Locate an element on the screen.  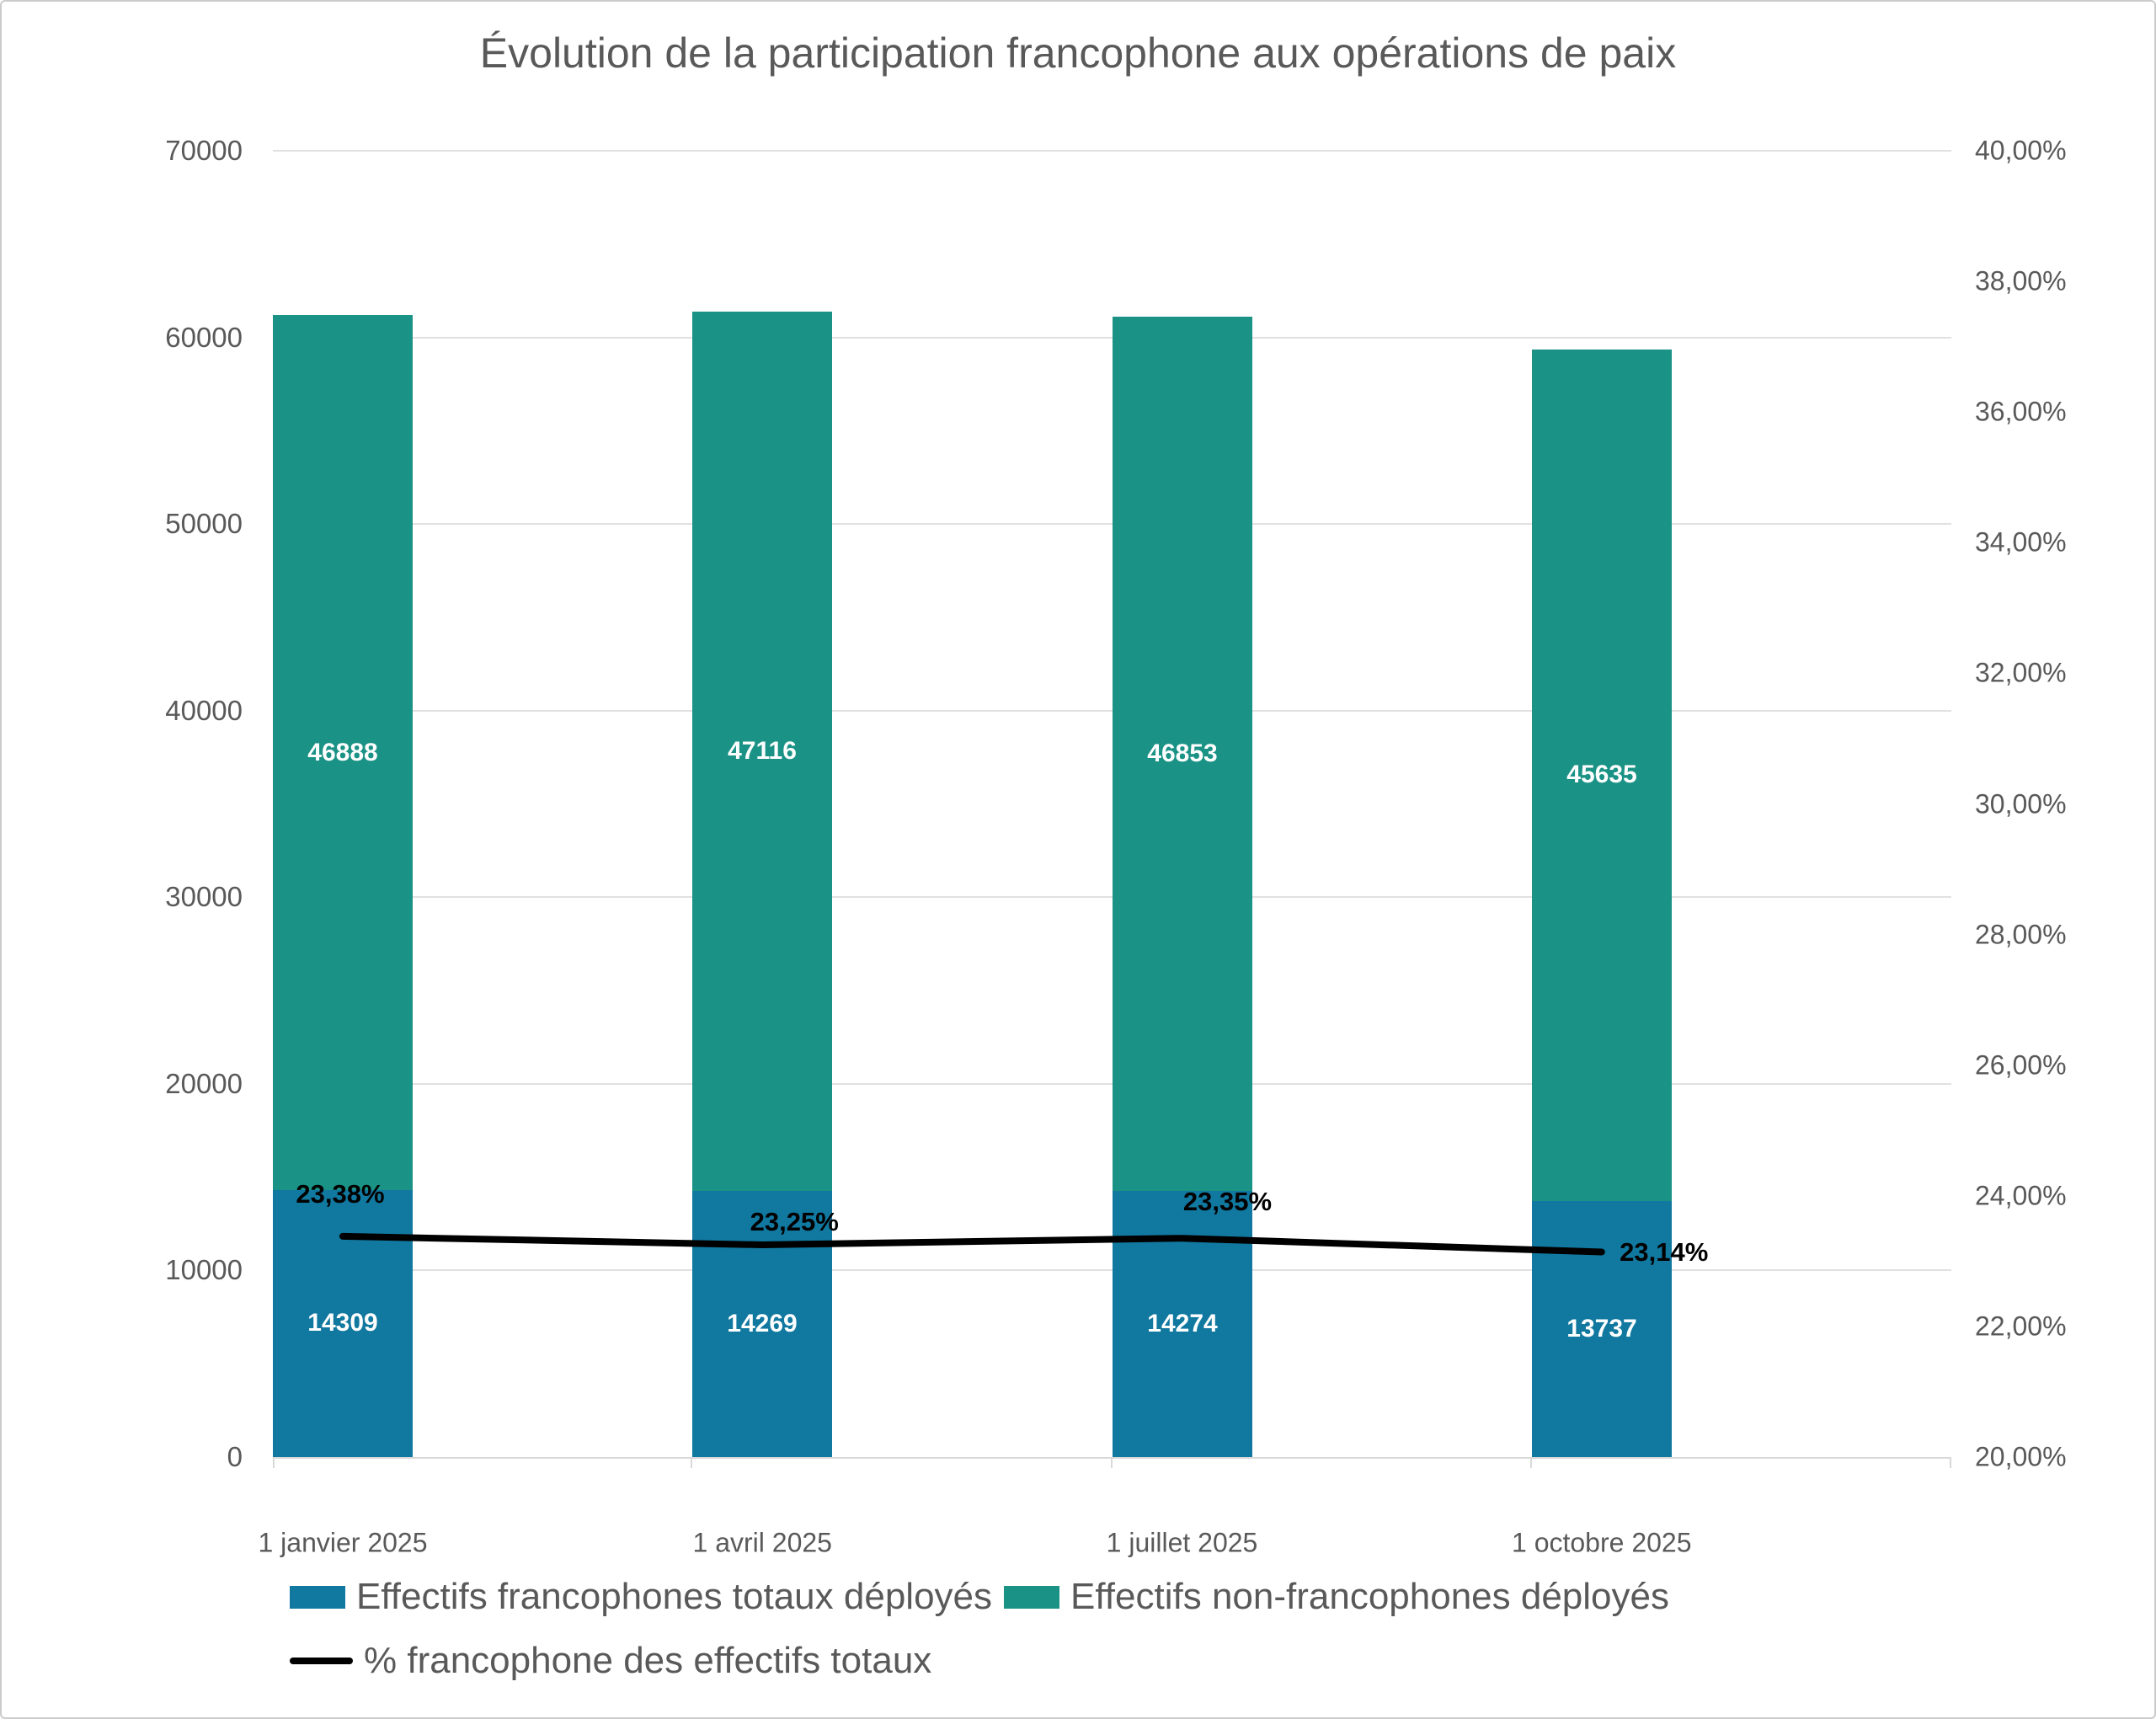
bar-value-label: 46888 is located at coordinates (342, 752).